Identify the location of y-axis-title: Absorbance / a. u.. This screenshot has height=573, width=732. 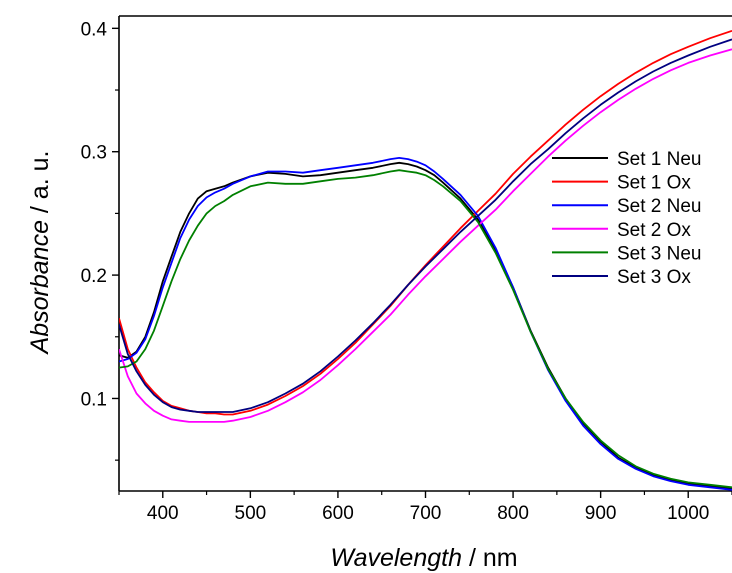
(40, 253).